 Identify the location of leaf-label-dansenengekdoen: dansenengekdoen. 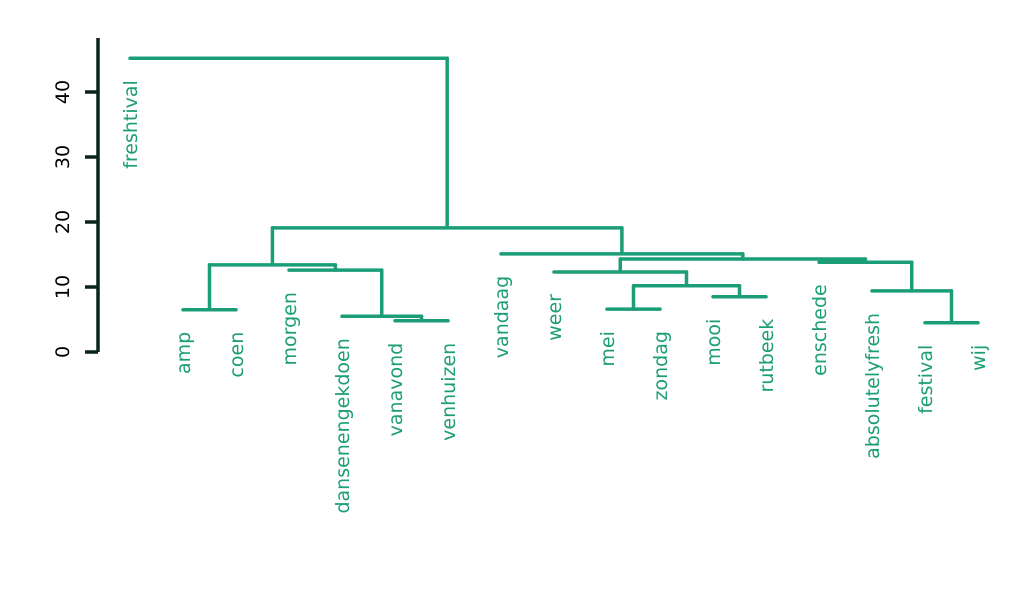
(343, 425).